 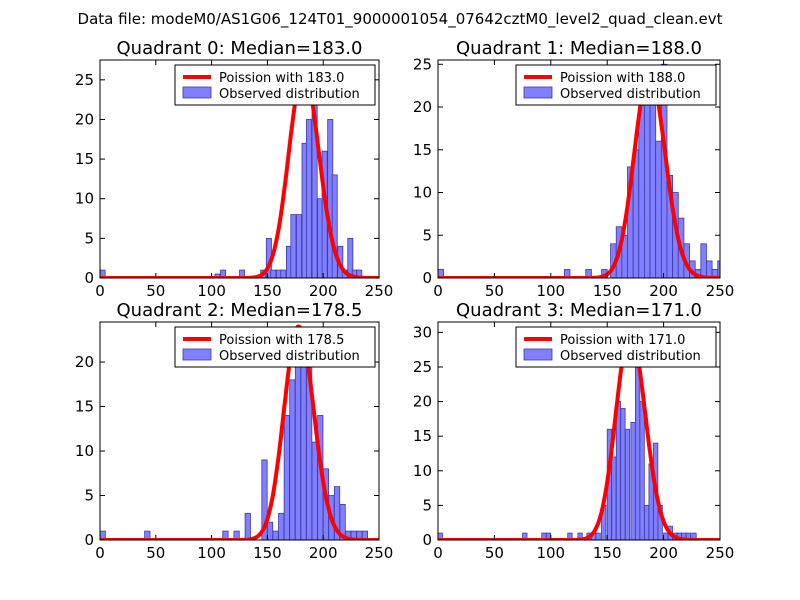 What do you see at coordinates (579, 310) in the screenshot?
I see `panel-title: Quadrant 3: Median=171.0` at bounding box center [579, 310].